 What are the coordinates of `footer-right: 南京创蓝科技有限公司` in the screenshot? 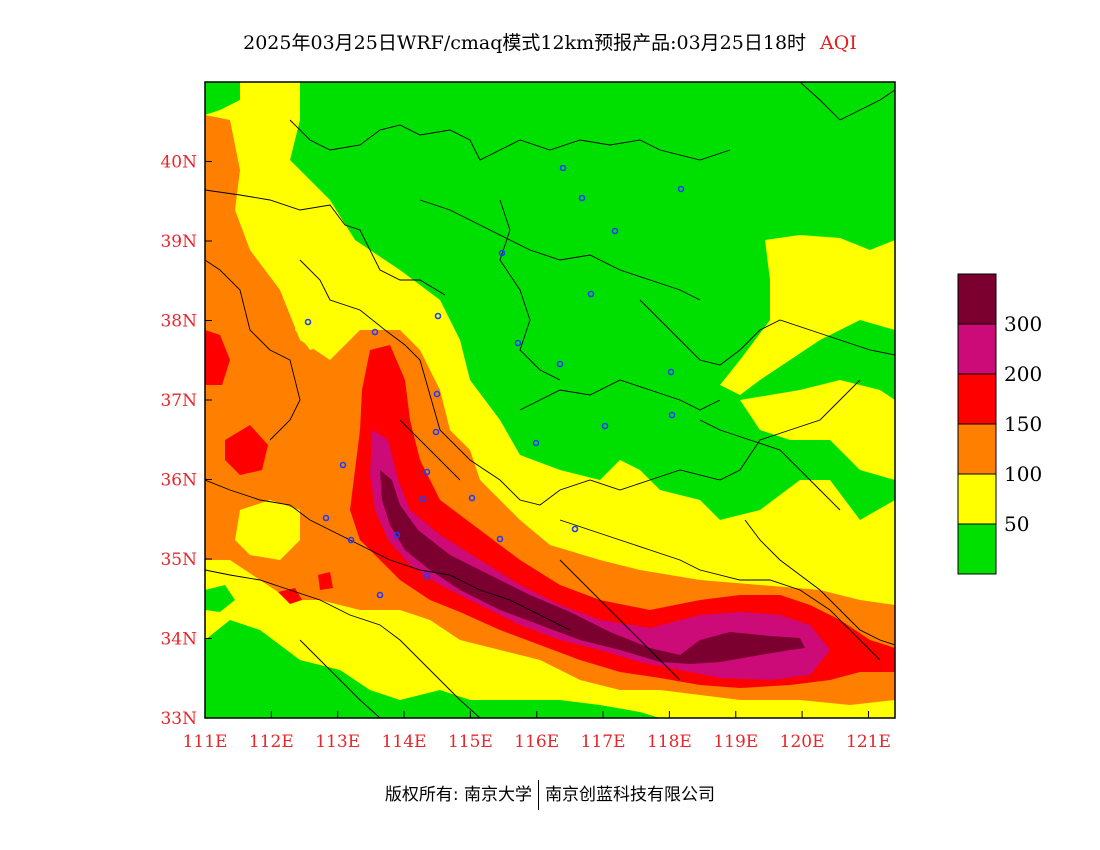 It's located at (630, 795).